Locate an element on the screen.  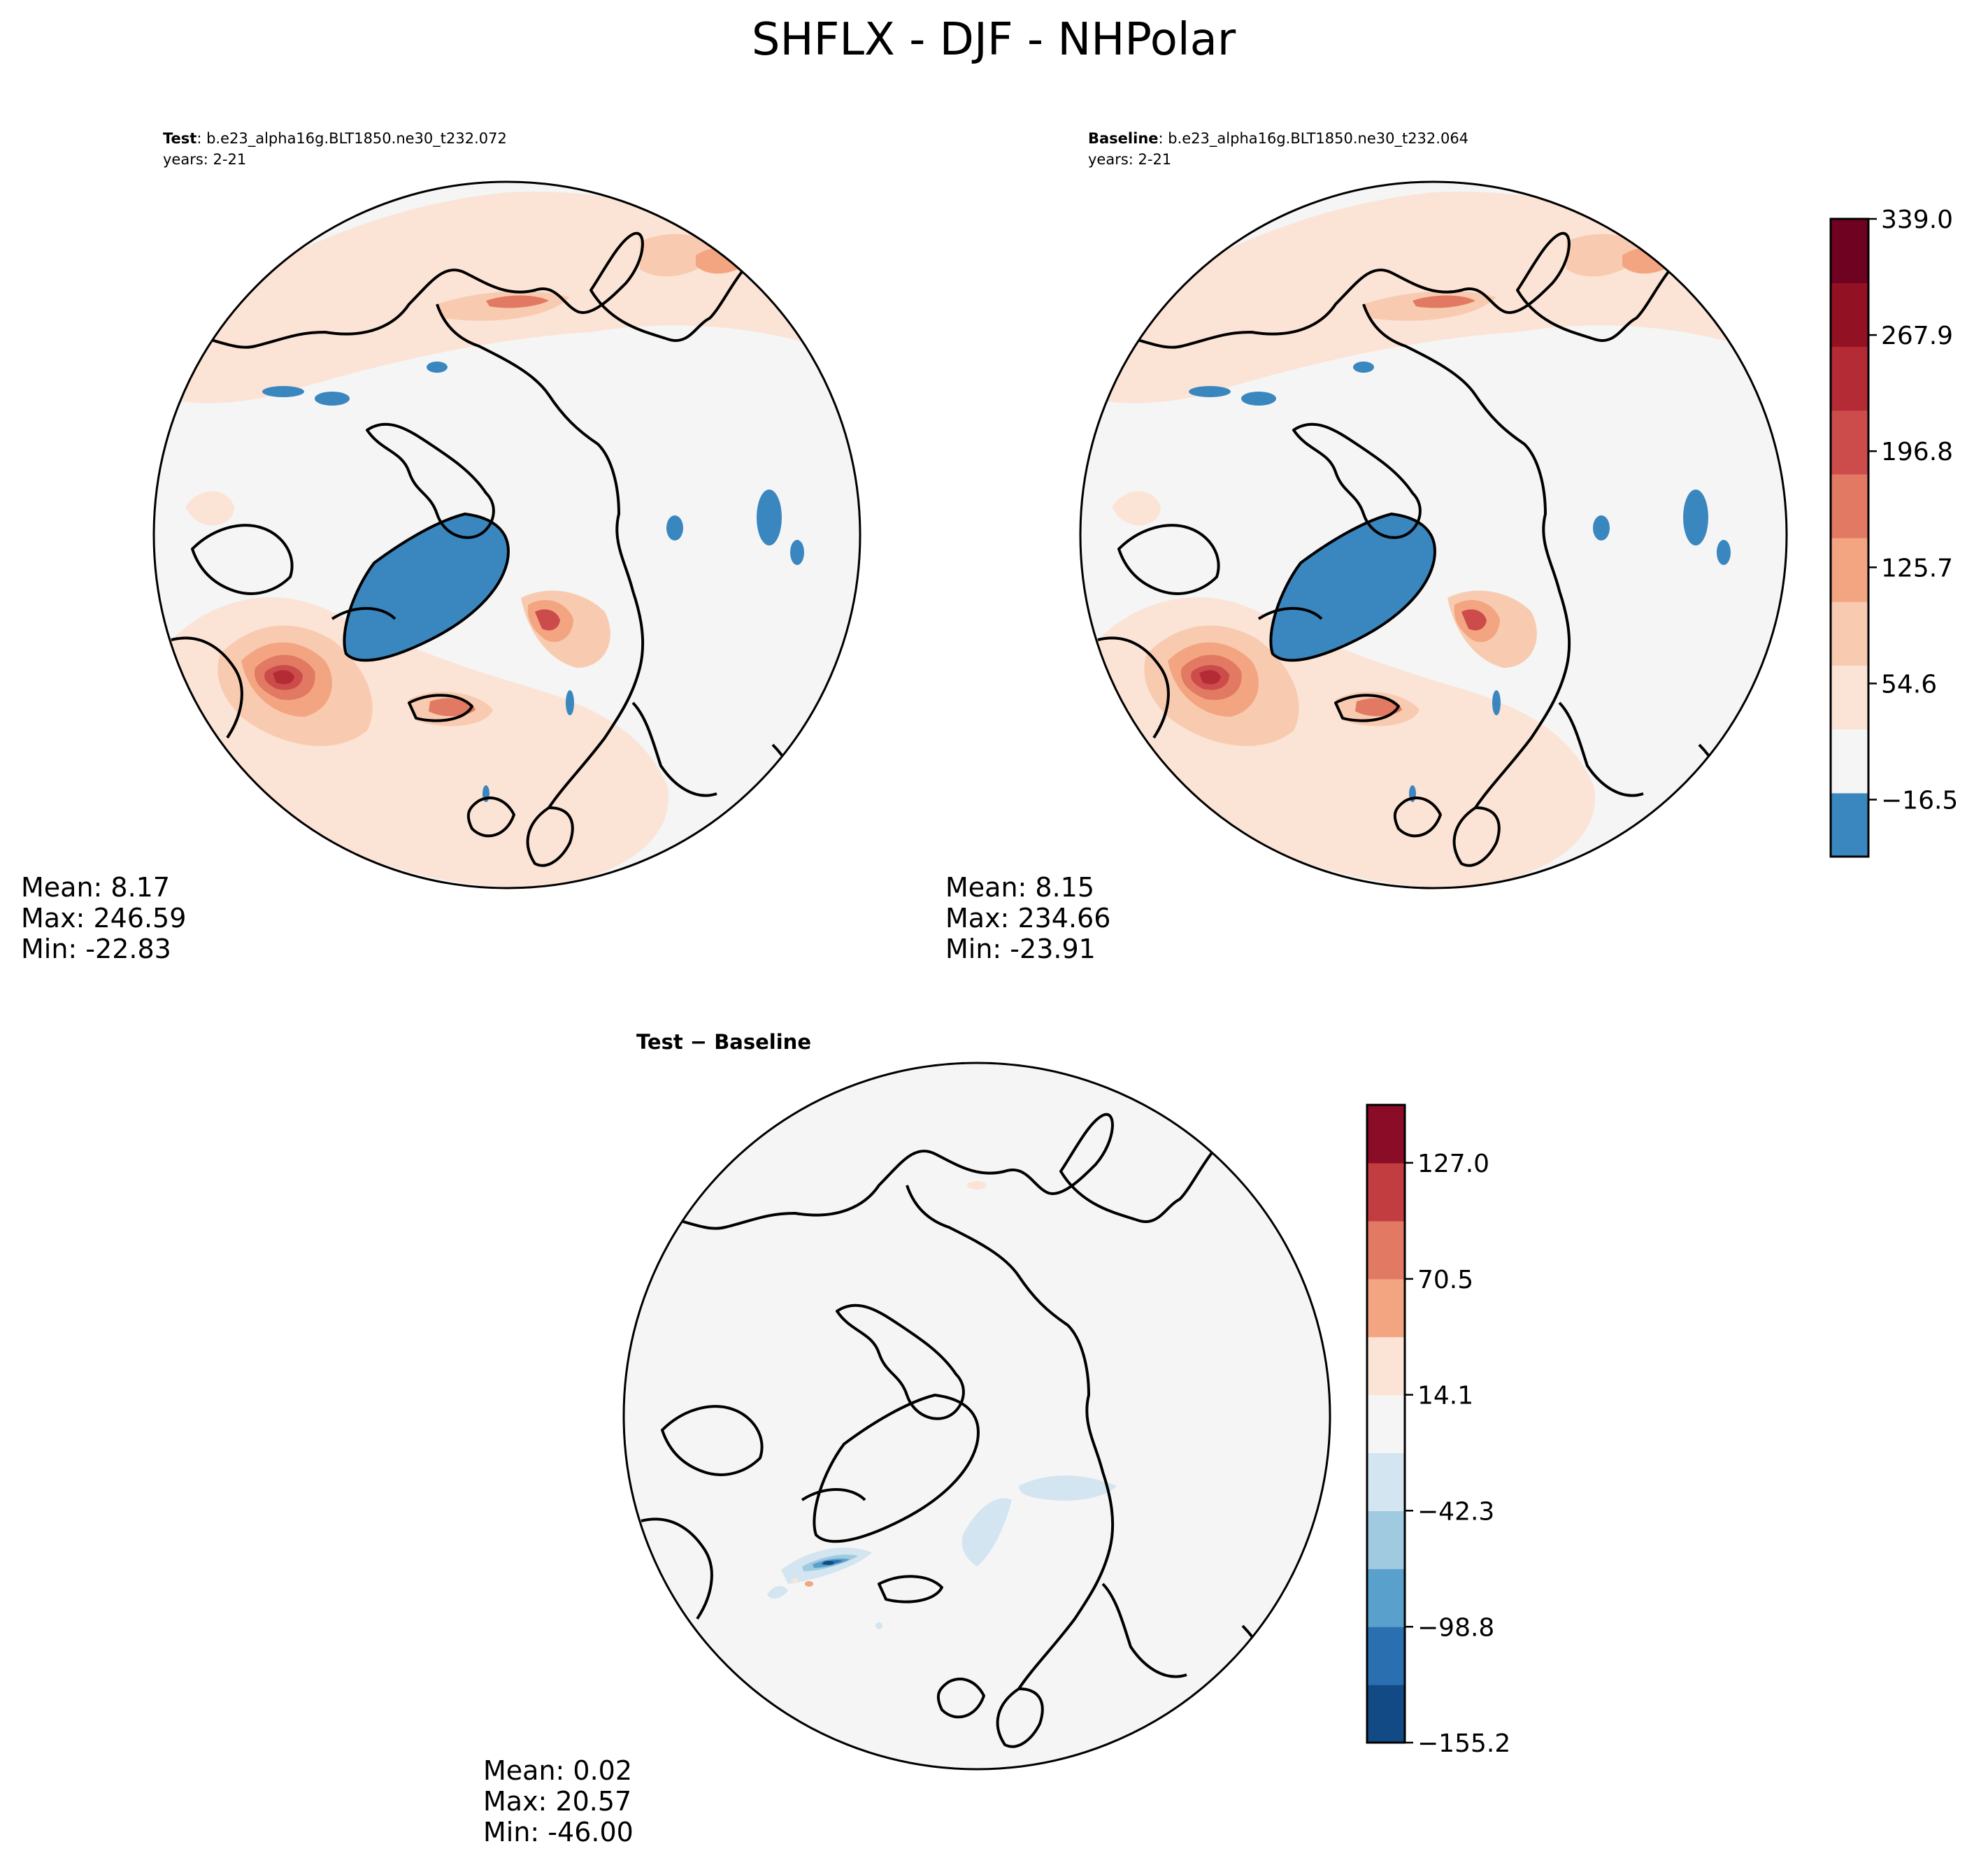
baseline-max: Max: 234.66 is located at coordinates (1027, 918).